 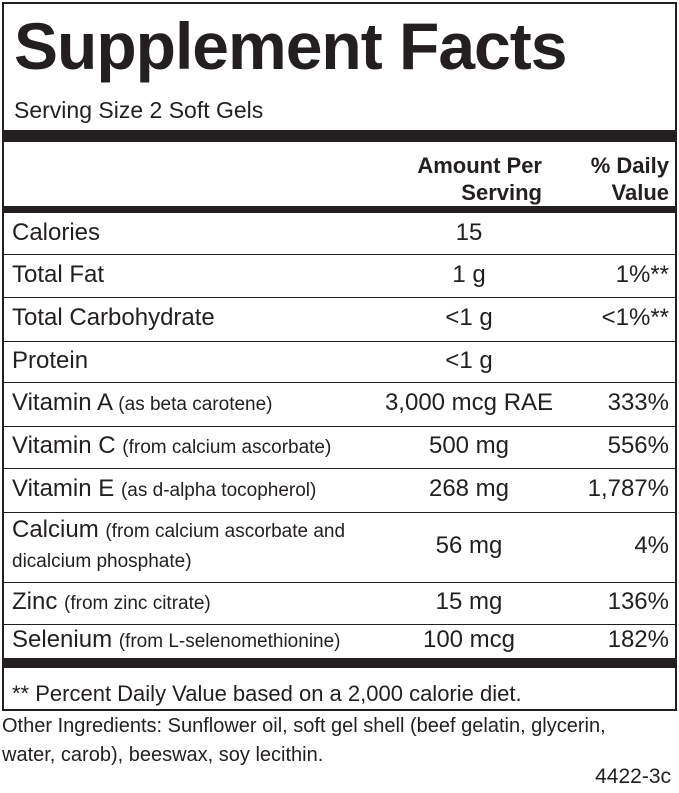 I want to click on nutrient-name: Total Carbohydrate, so click(x=187, y=318).